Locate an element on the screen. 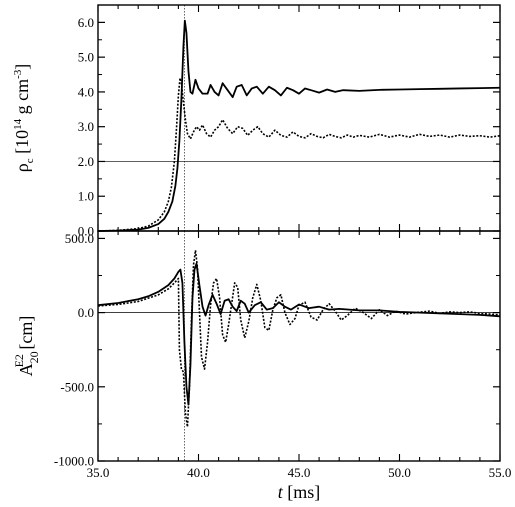 Image resolution: width=515 pixels, height=507 pixels. top-y-tick-label: 4.0 is located at coordinates (86, 91).